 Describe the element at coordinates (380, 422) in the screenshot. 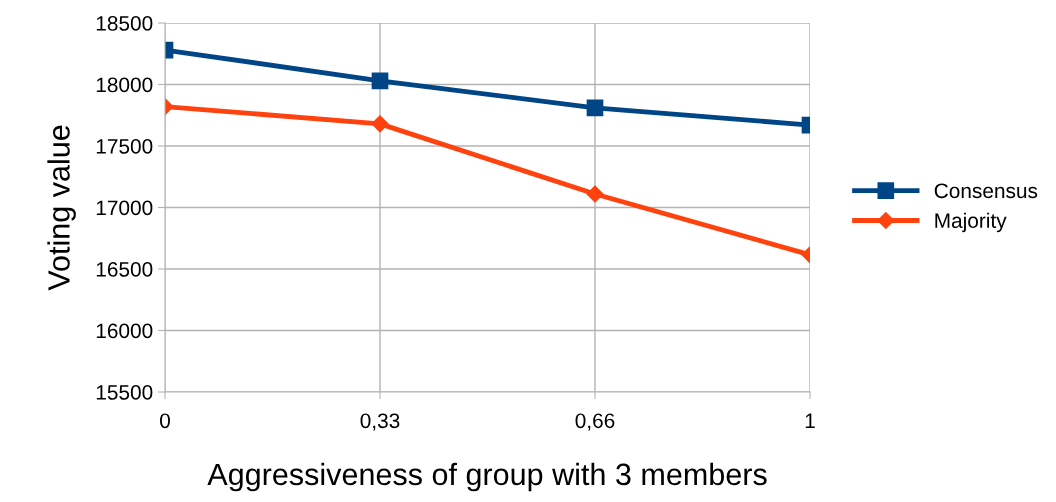

I see `x-tick-label: 0,33` at that location.